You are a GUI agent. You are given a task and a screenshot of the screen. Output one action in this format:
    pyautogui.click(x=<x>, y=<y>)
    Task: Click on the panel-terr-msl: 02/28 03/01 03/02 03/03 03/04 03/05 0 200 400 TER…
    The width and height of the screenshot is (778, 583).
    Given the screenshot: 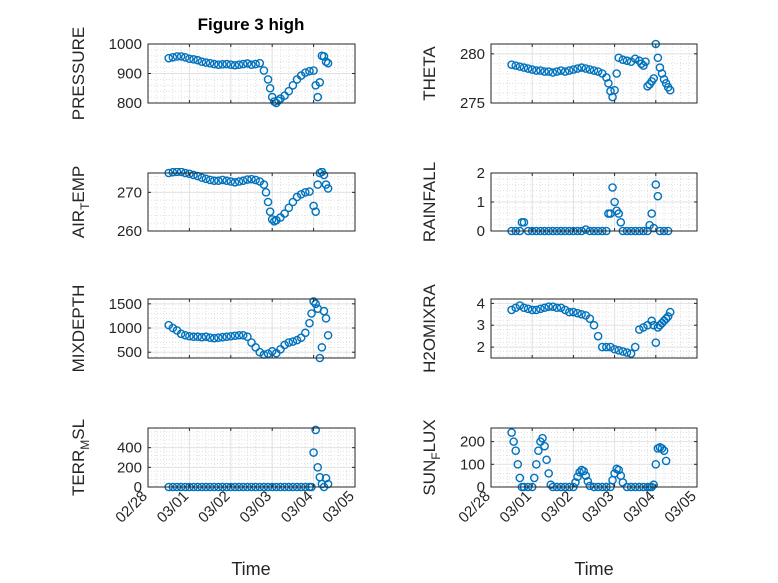 What is the action you would take?
    pyautogui.click(x=213, y=472)
    